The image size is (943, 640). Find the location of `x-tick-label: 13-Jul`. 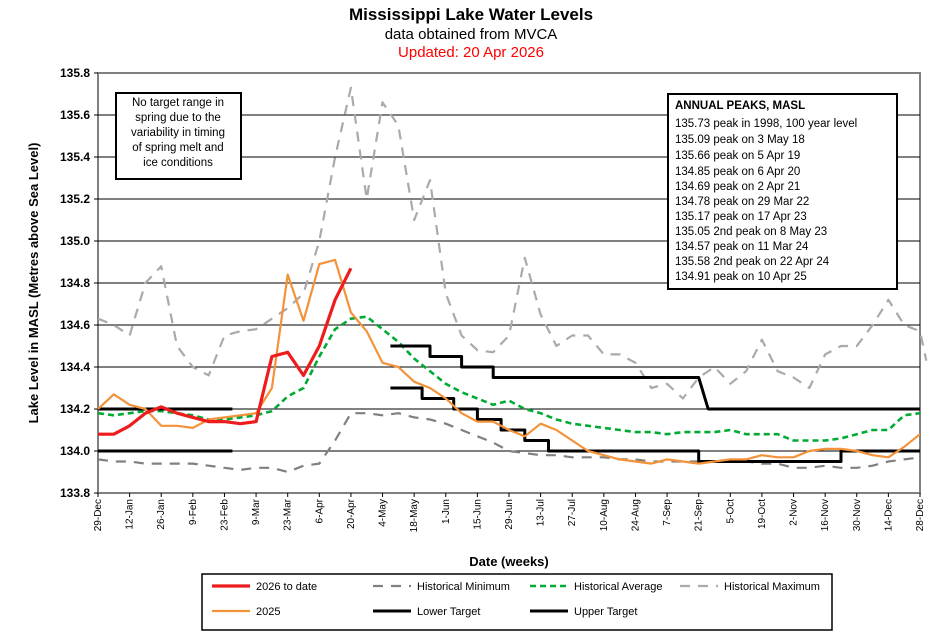

x-tick-label: 13-Jul is located at coordinates (541, 512).